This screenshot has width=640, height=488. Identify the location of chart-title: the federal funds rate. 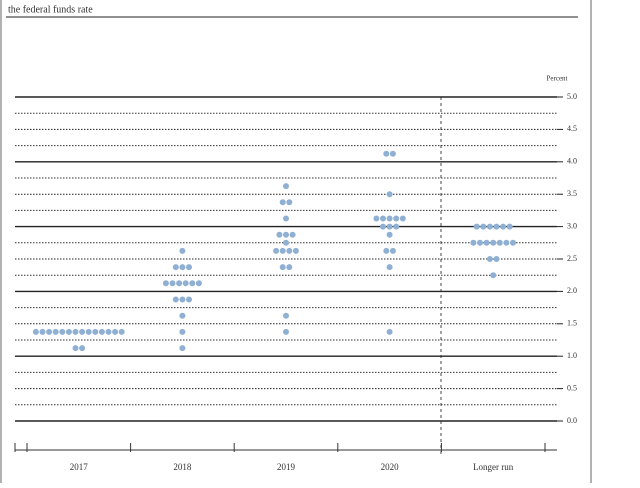
(50, 9).